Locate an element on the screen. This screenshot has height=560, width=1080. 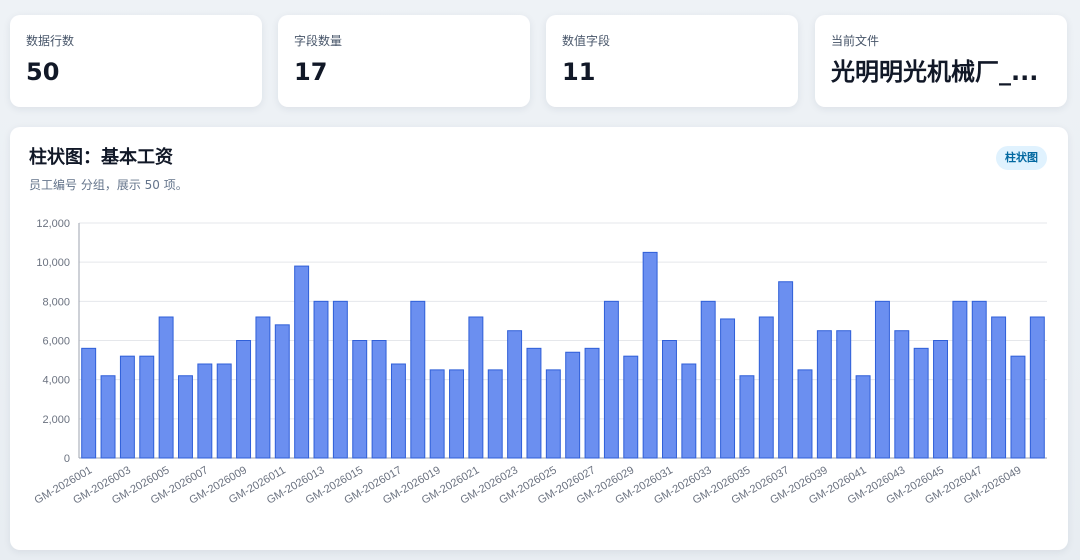
y-tick-label: 4,000 is located at coordinates (56, 381).